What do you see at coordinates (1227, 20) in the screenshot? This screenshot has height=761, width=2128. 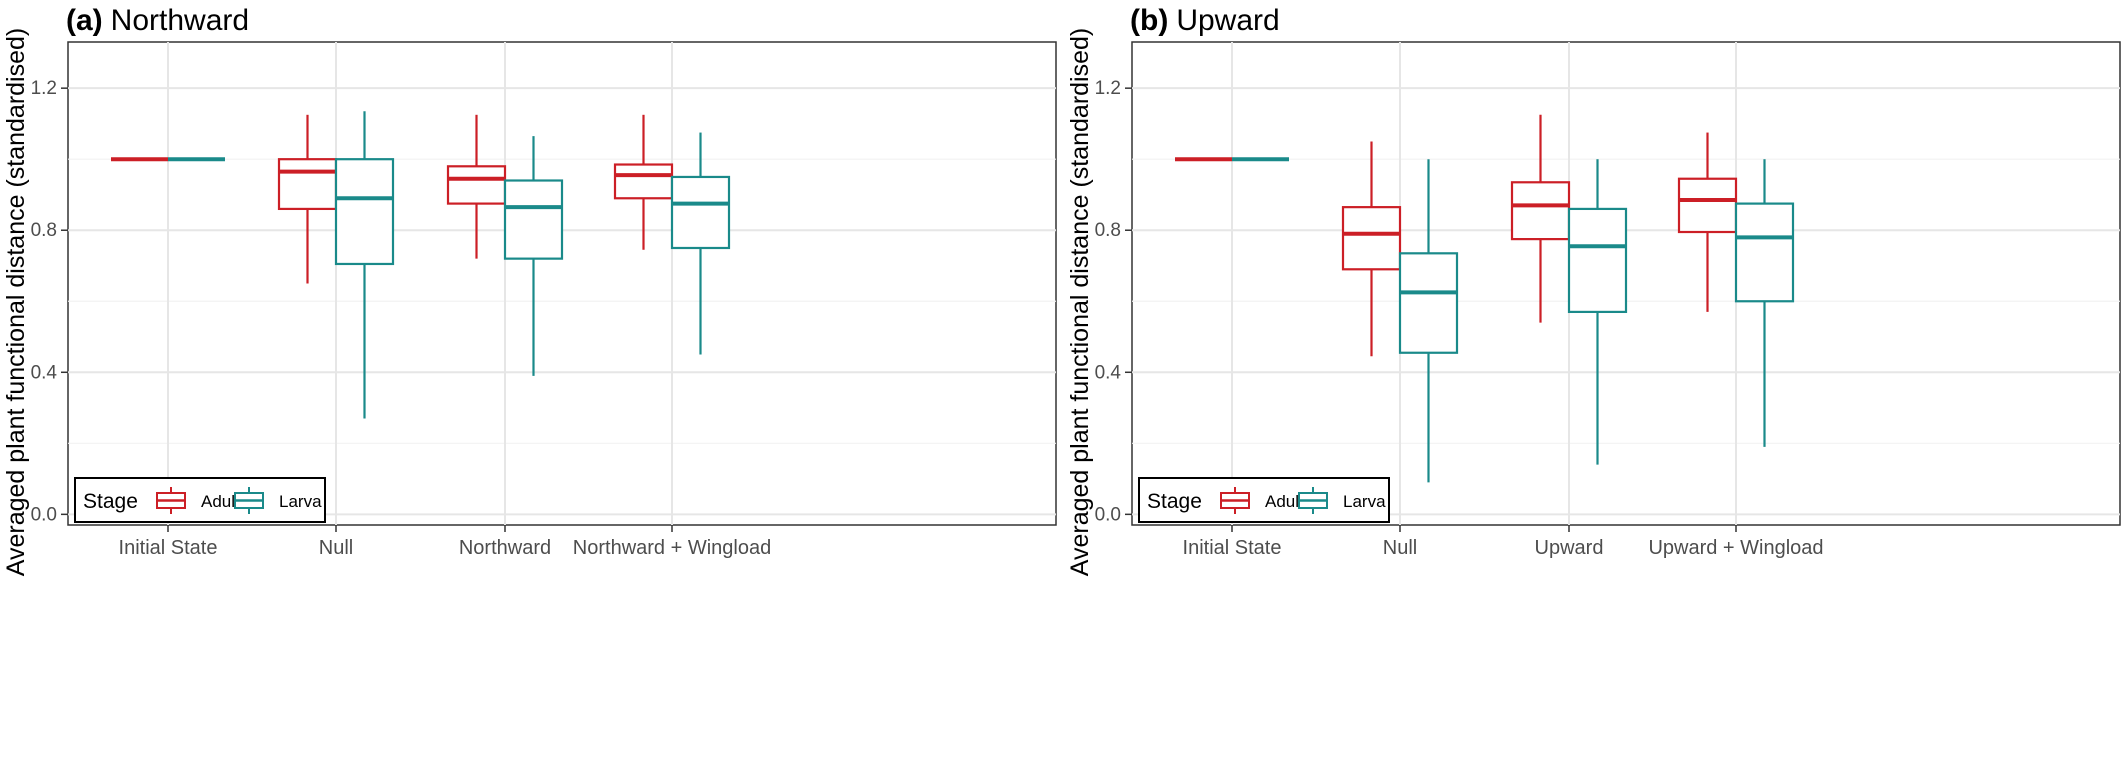 I see `panel-title-text: Upward` at bounding box center [1227, 20].